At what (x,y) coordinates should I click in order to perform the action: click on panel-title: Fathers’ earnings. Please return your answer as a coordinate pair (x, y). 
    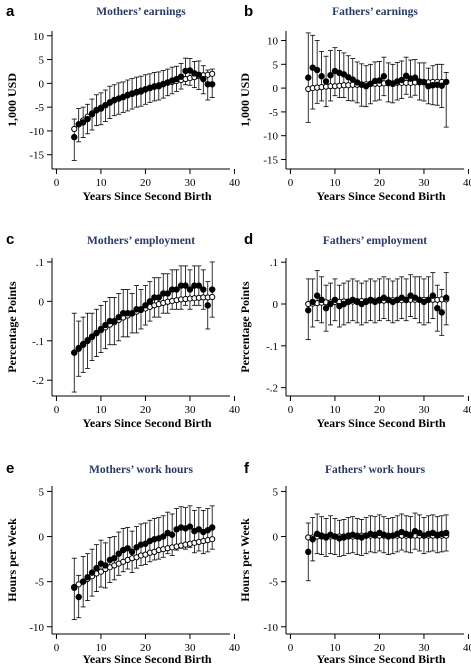
    Looking at the image, I should click on (375, 12).